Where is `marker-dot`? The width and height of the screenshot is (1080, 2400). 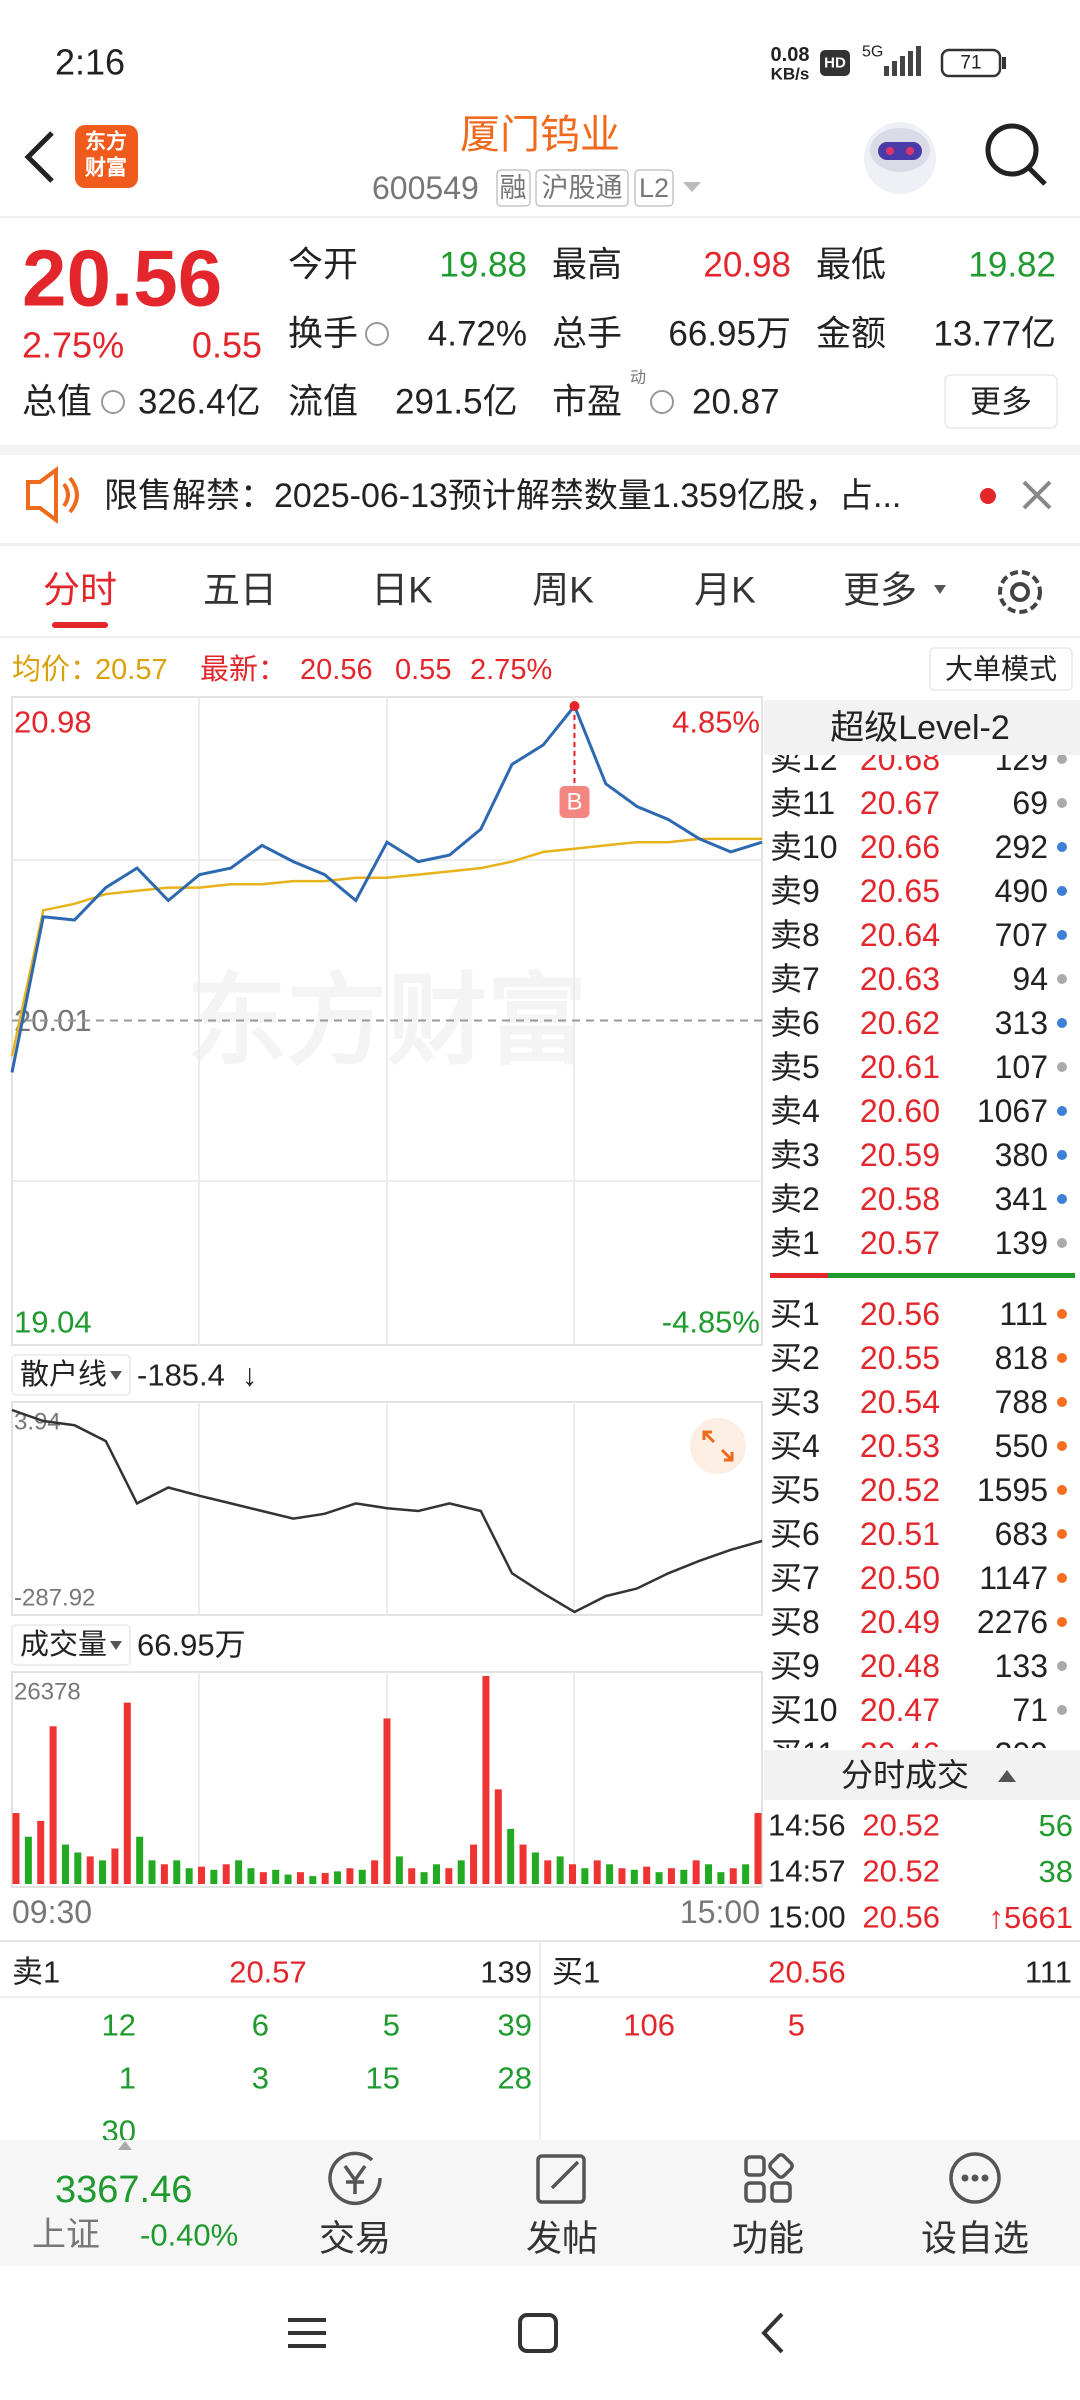
marker-dot is located at coordinates (574, 706).